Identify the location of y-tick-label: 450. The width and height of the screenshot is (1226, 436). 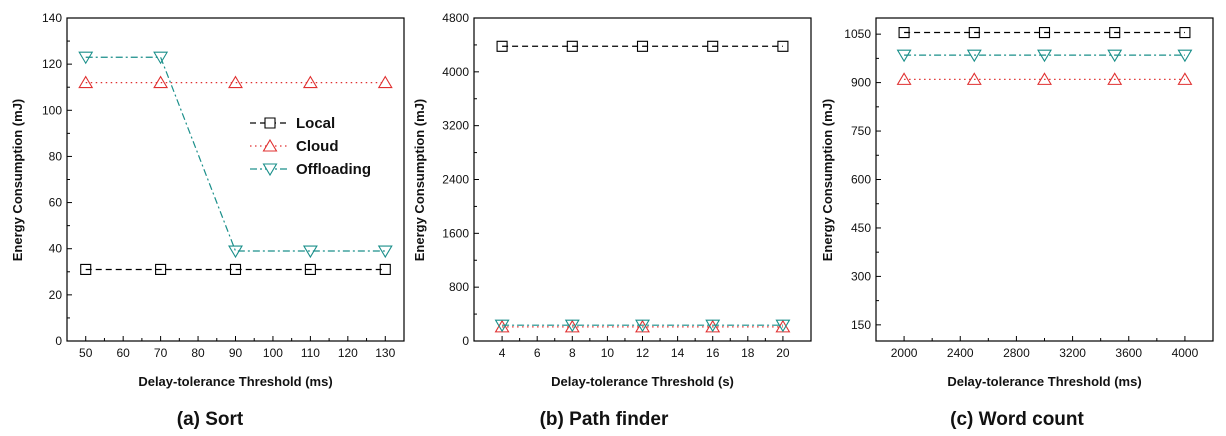
(861, 228).